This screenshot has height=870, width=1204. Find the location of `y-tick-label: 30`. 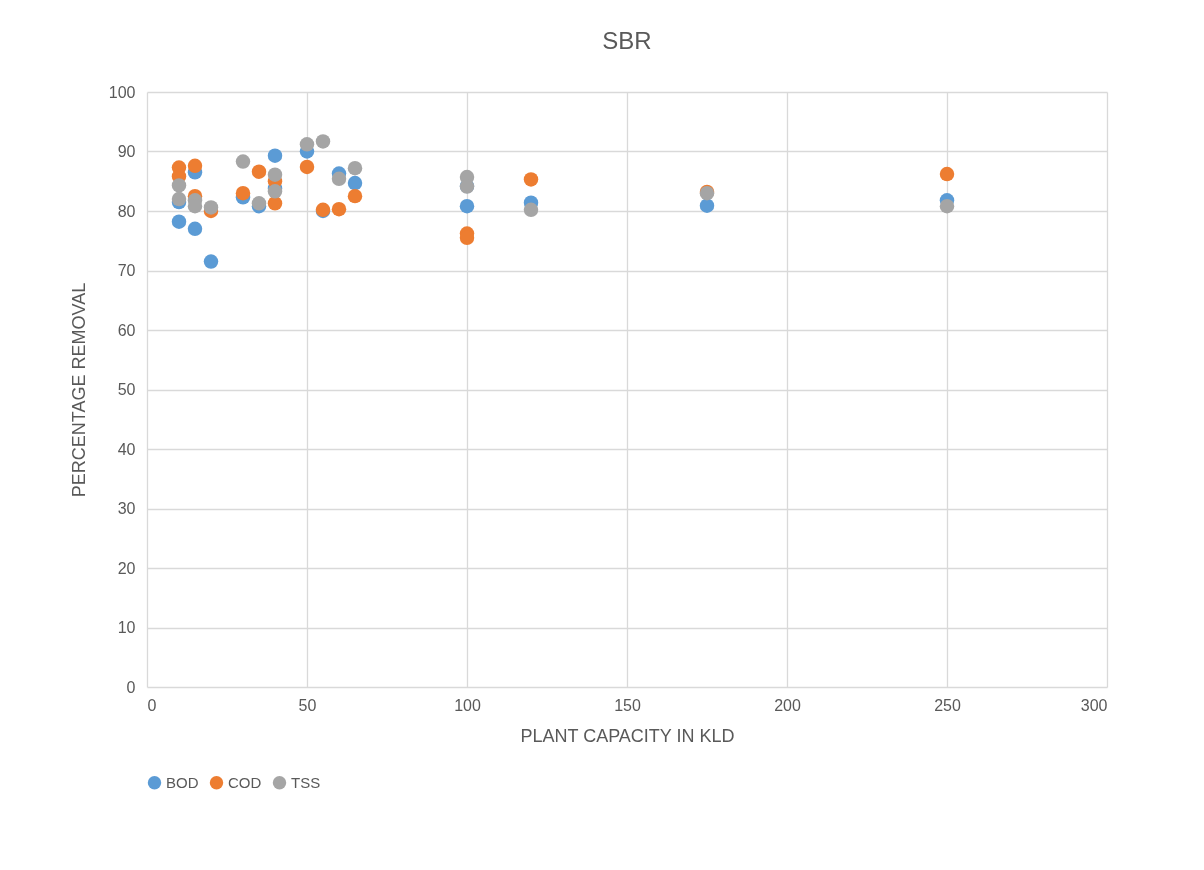

y-tick-label: 30 is located at coordinates (126, 508).